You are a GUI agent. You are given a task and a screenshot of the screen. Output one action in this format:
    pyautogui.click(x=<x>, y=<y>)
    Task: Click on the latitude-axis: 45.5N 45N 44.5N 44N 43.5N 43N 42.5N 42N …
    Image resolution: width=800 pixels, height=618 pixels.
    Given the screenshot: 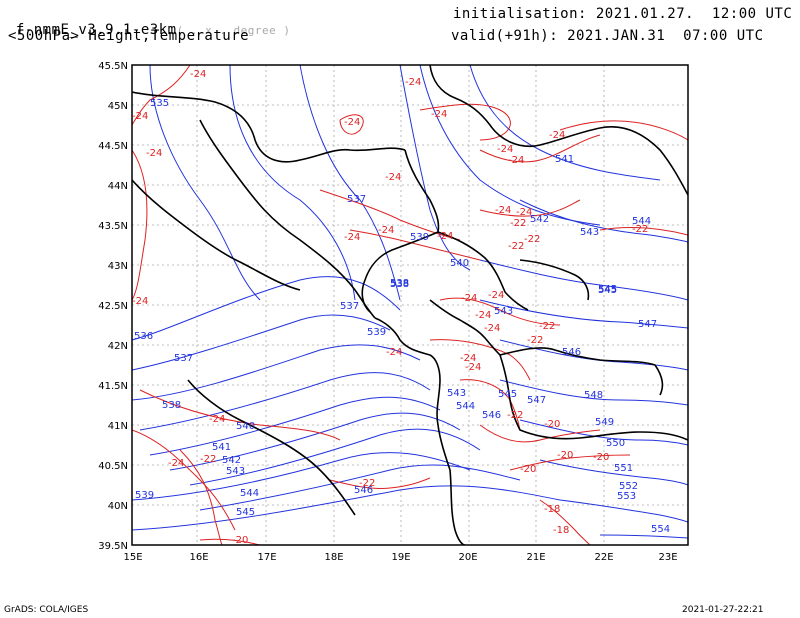 What is the action you would take?
    pyautogui.click(x=113, y=306)
    